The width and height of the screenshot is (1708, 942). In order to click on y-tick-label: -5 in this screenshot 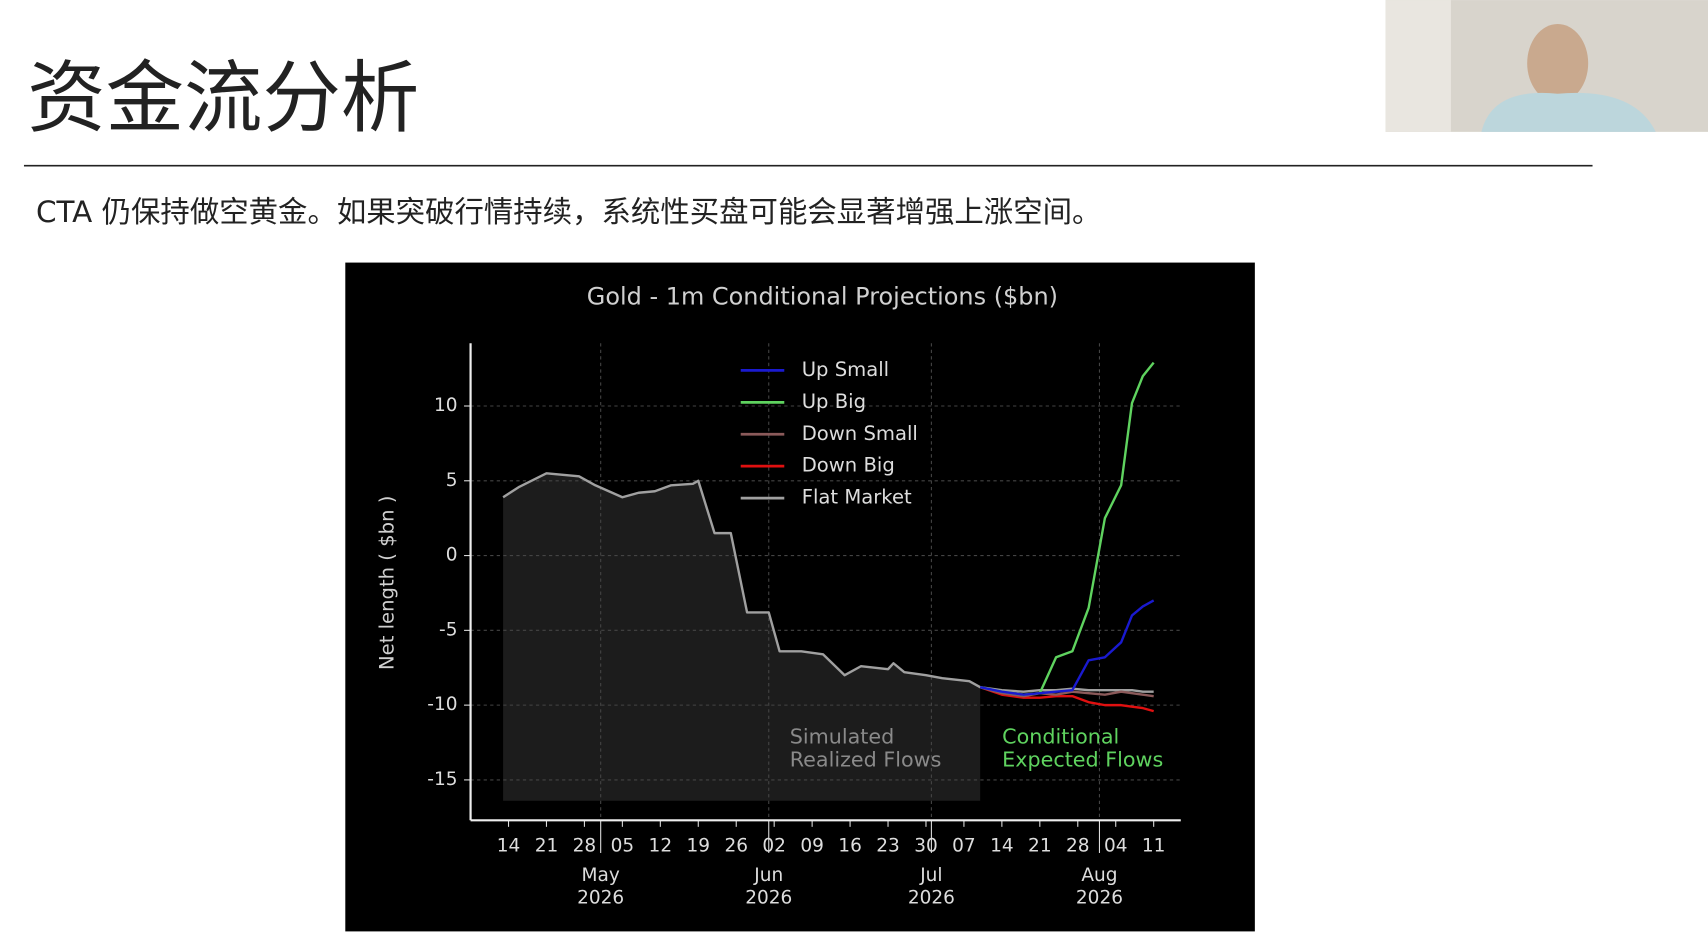, I will do `click(448, 629)`.